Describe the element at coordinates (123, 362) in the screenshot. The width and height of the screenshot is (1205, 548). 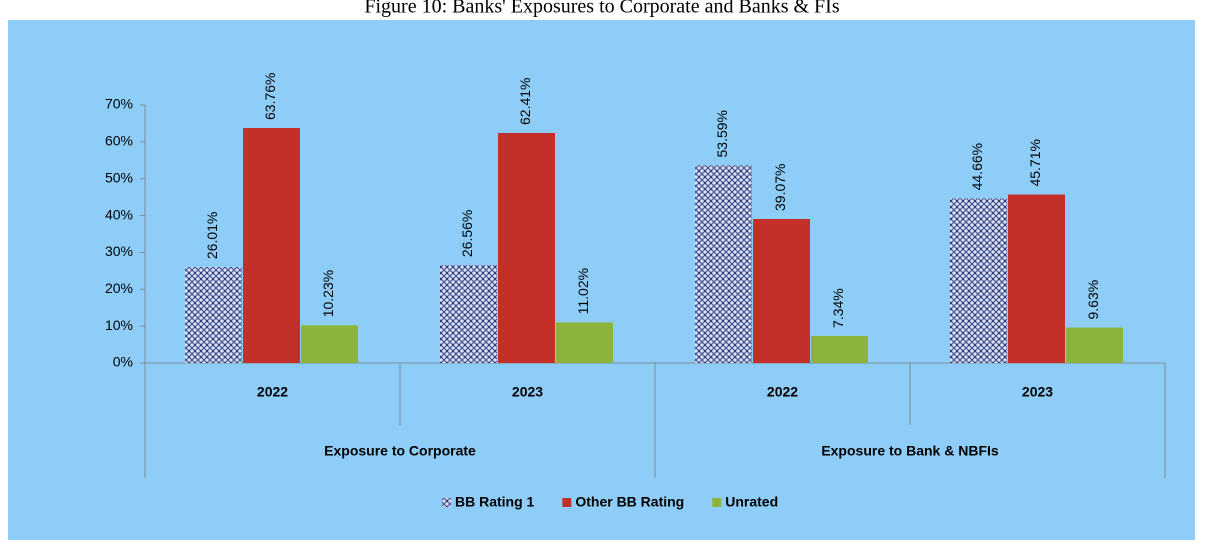
I see `y-tick-label: 0%` at that location.